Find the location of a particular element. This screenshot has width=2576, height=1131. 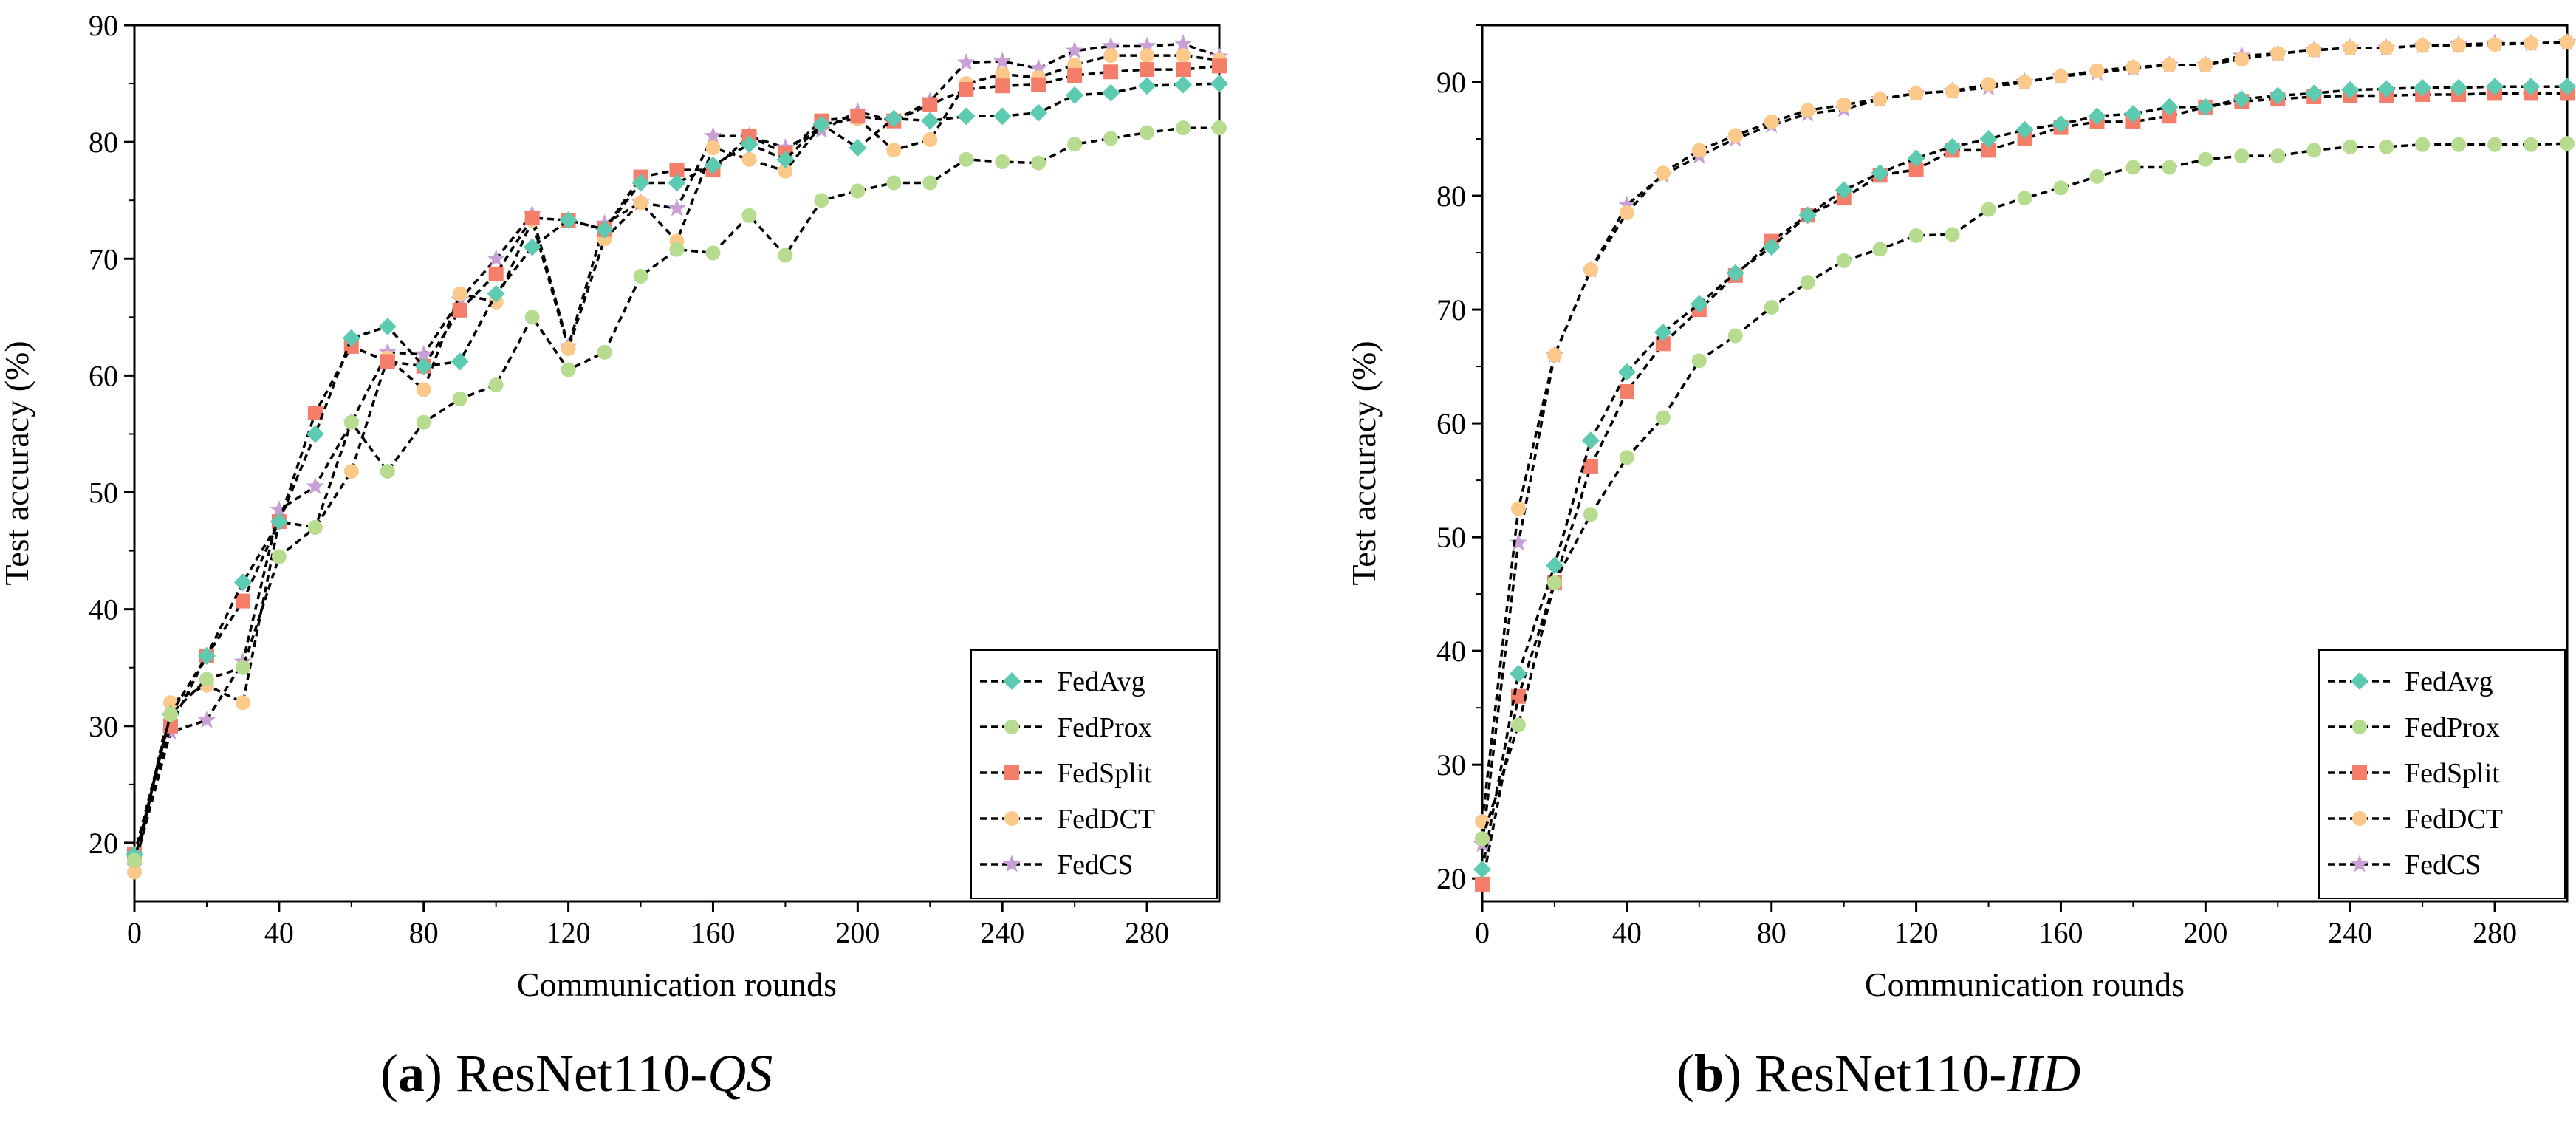

legend-label-fedavg: FedAvg is located at coordinates (1101, 681).